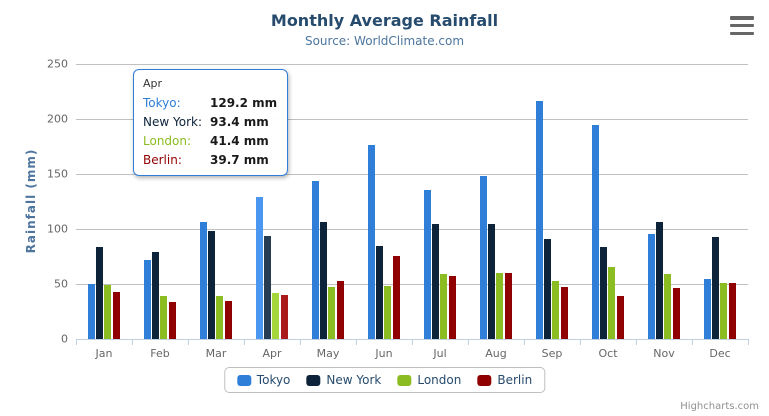 The height and width of the screenshot is (416, 769). What do you see at coordinates (147, 299) in the screenshot?
I see `bar-tokyo-feb` at bounding box center [147, 299].